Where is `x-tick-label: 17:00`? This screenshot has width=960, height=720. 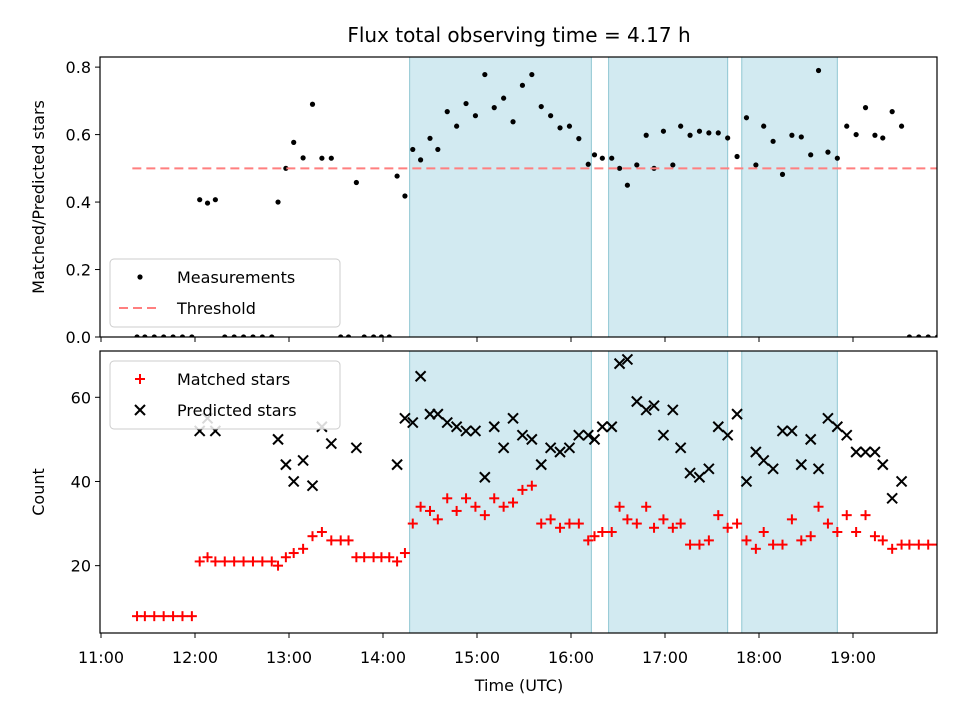
x-tick-label: 17:00 is located at coordinates (665, 657).